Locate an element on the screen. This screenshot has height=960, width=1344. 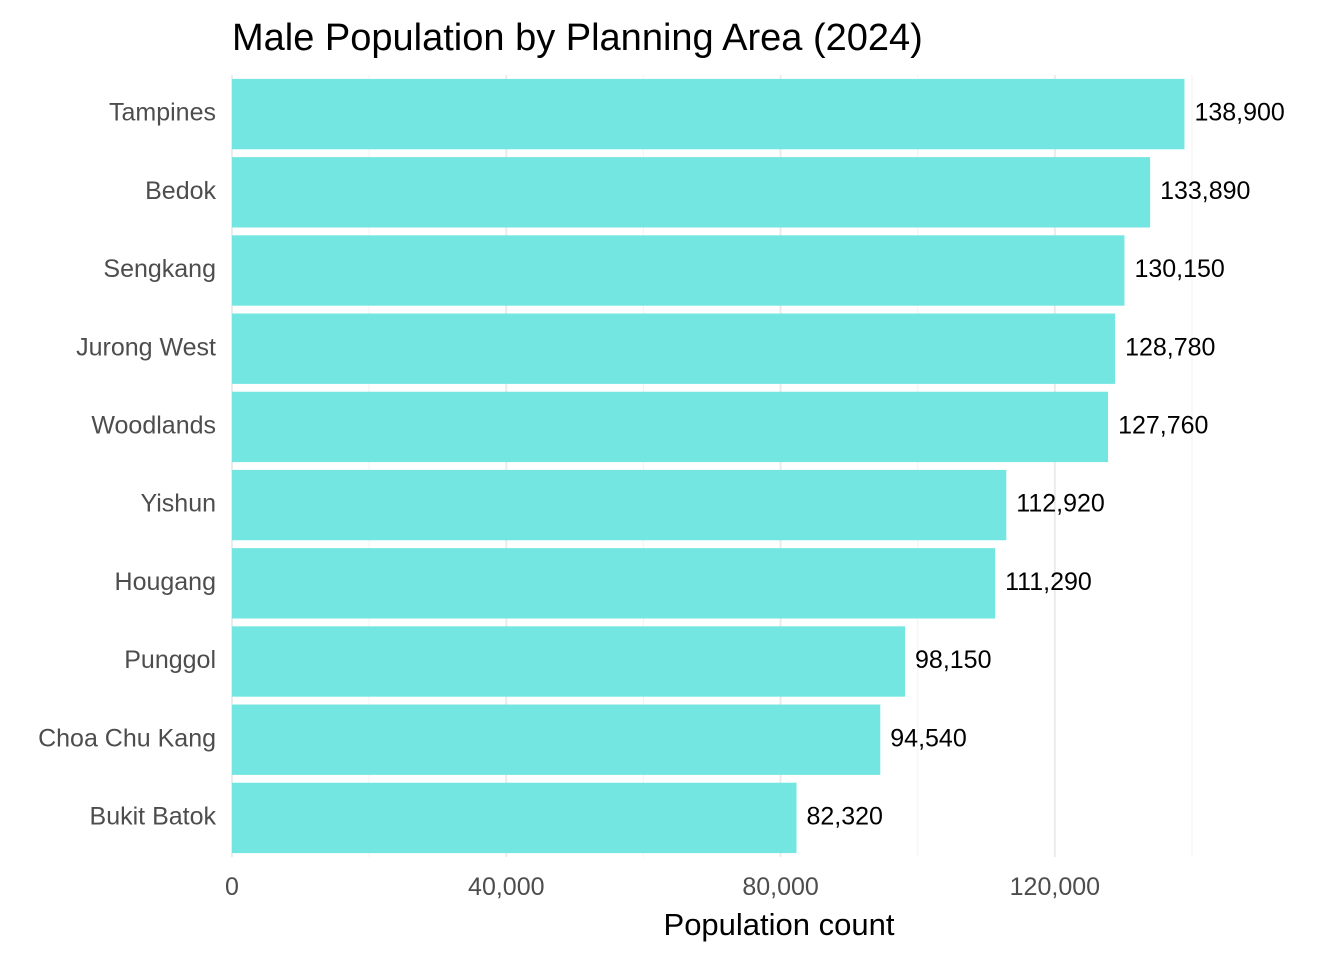
x-tick-label-0: 0 is located at coordinates (232, 887).